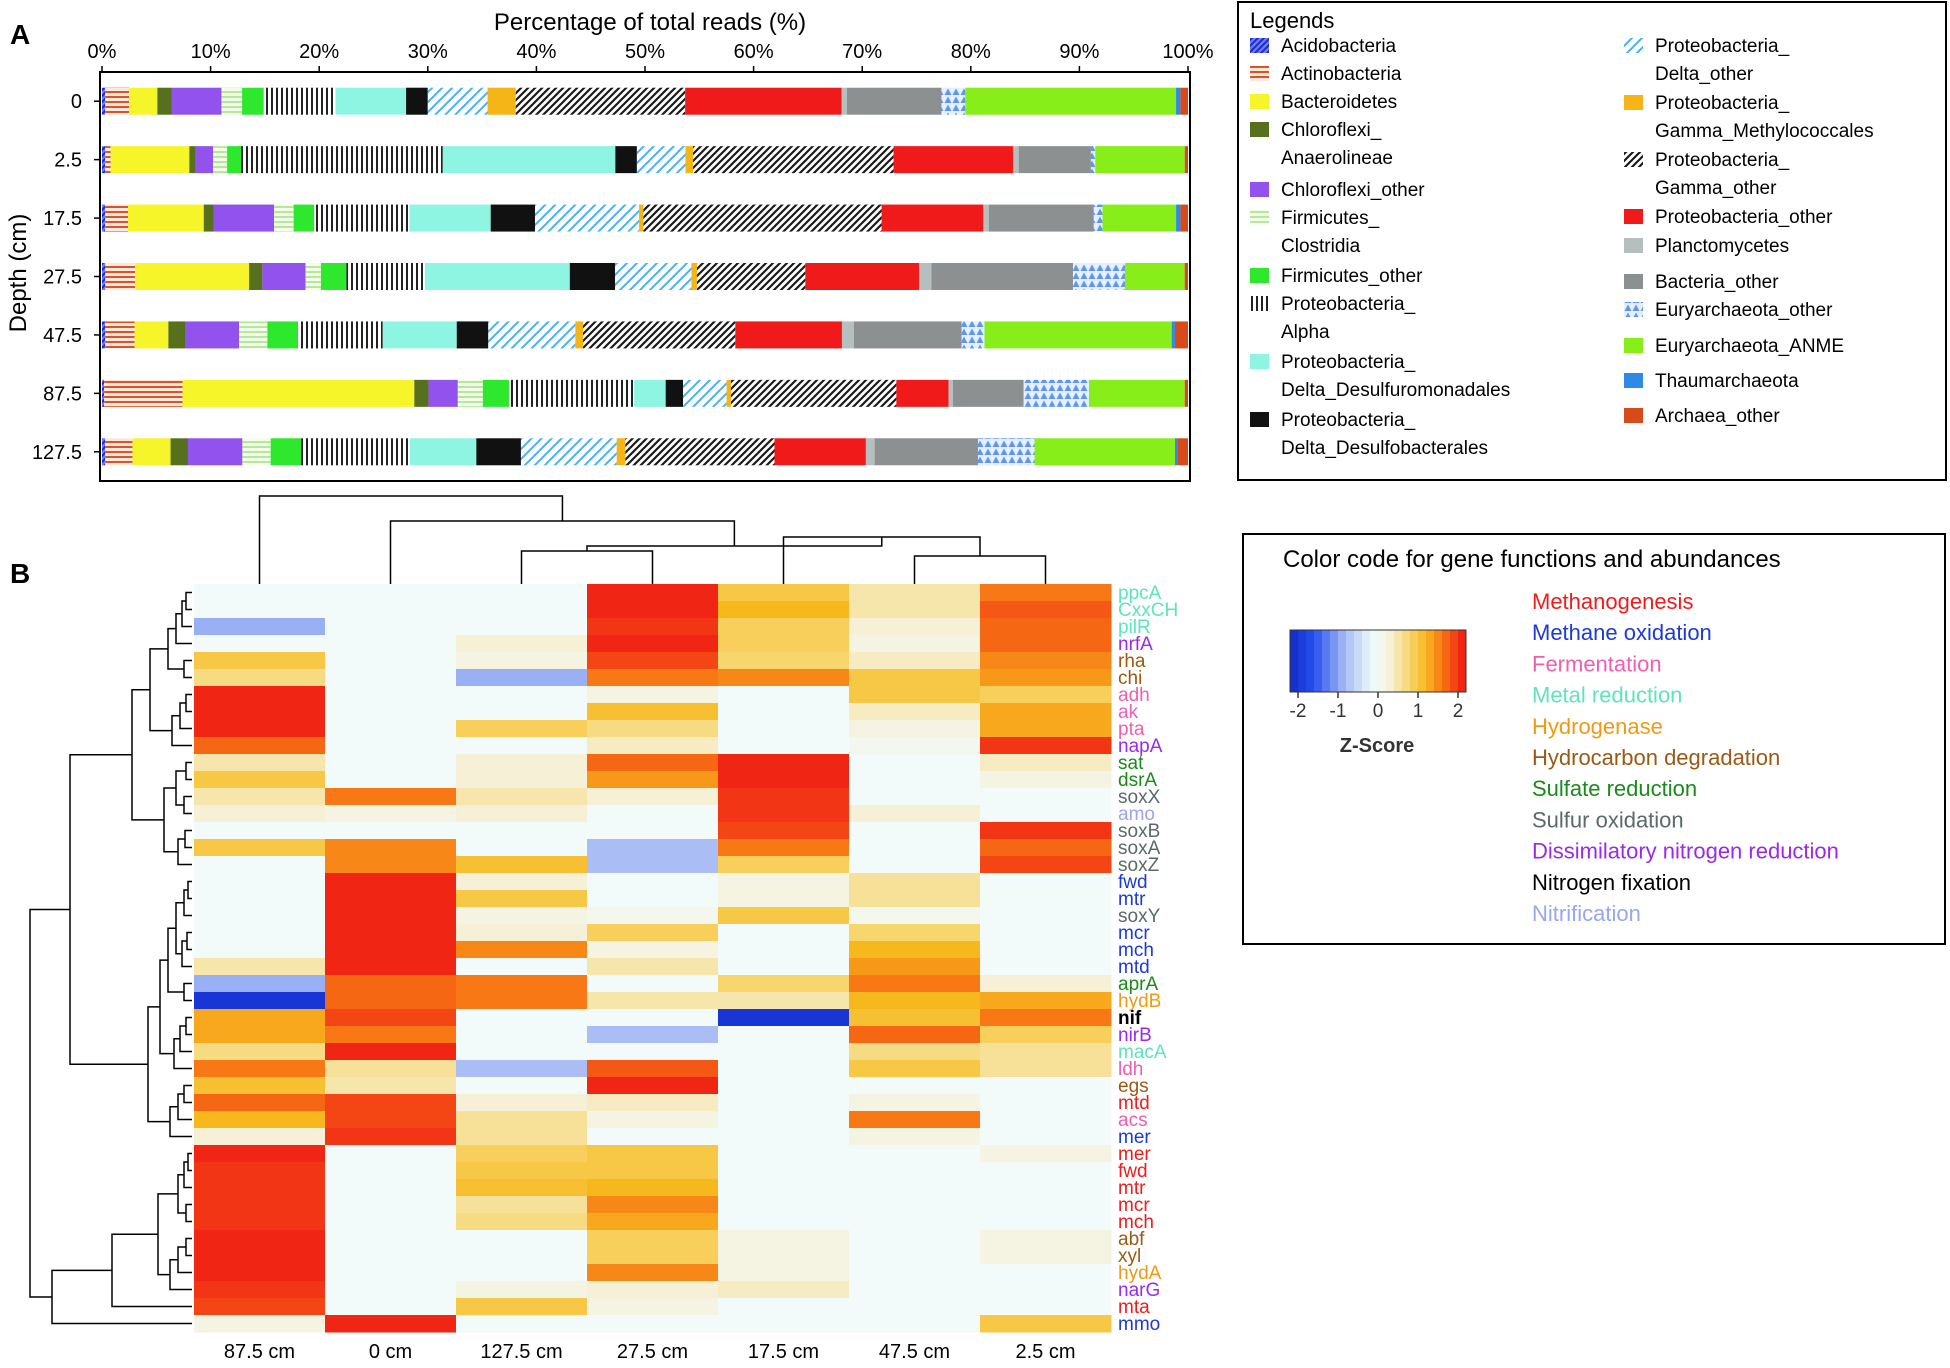 The width and height of the screenshot is (1950, 1368). What do you see at coordinates (1341, 74) in the screenshot?
I see `legend-label: Actinobacteria` at bounding box center [1341, 74].